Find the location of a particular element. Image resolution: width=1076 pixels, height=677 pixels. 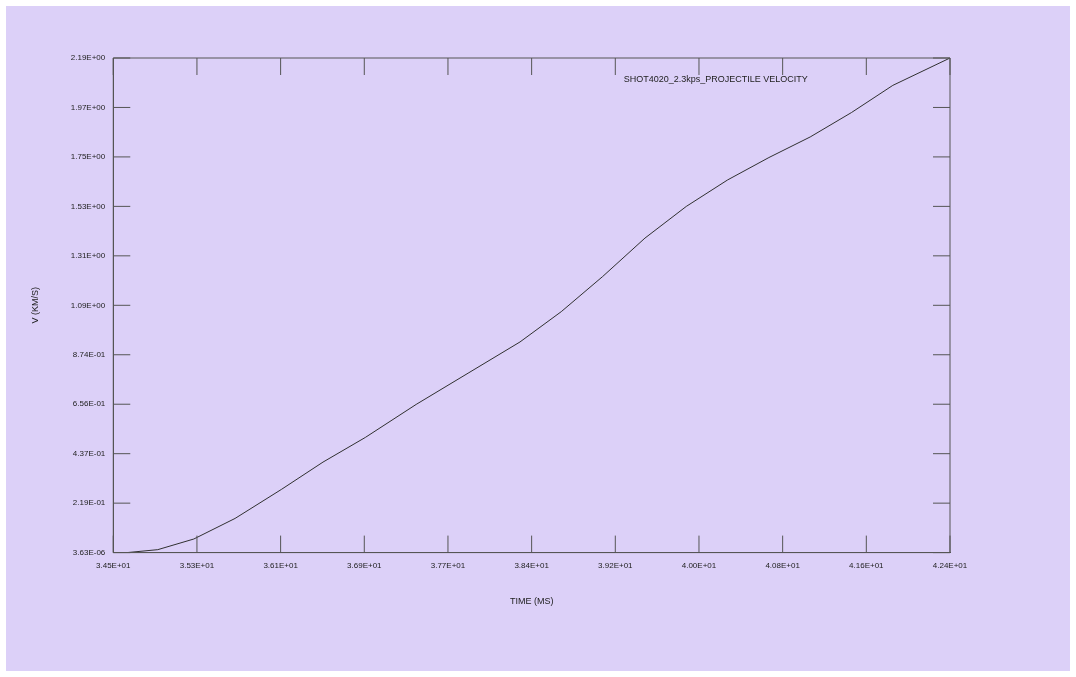

y-tick-label: 1.97E+00 is located at coordinates (88, 107).